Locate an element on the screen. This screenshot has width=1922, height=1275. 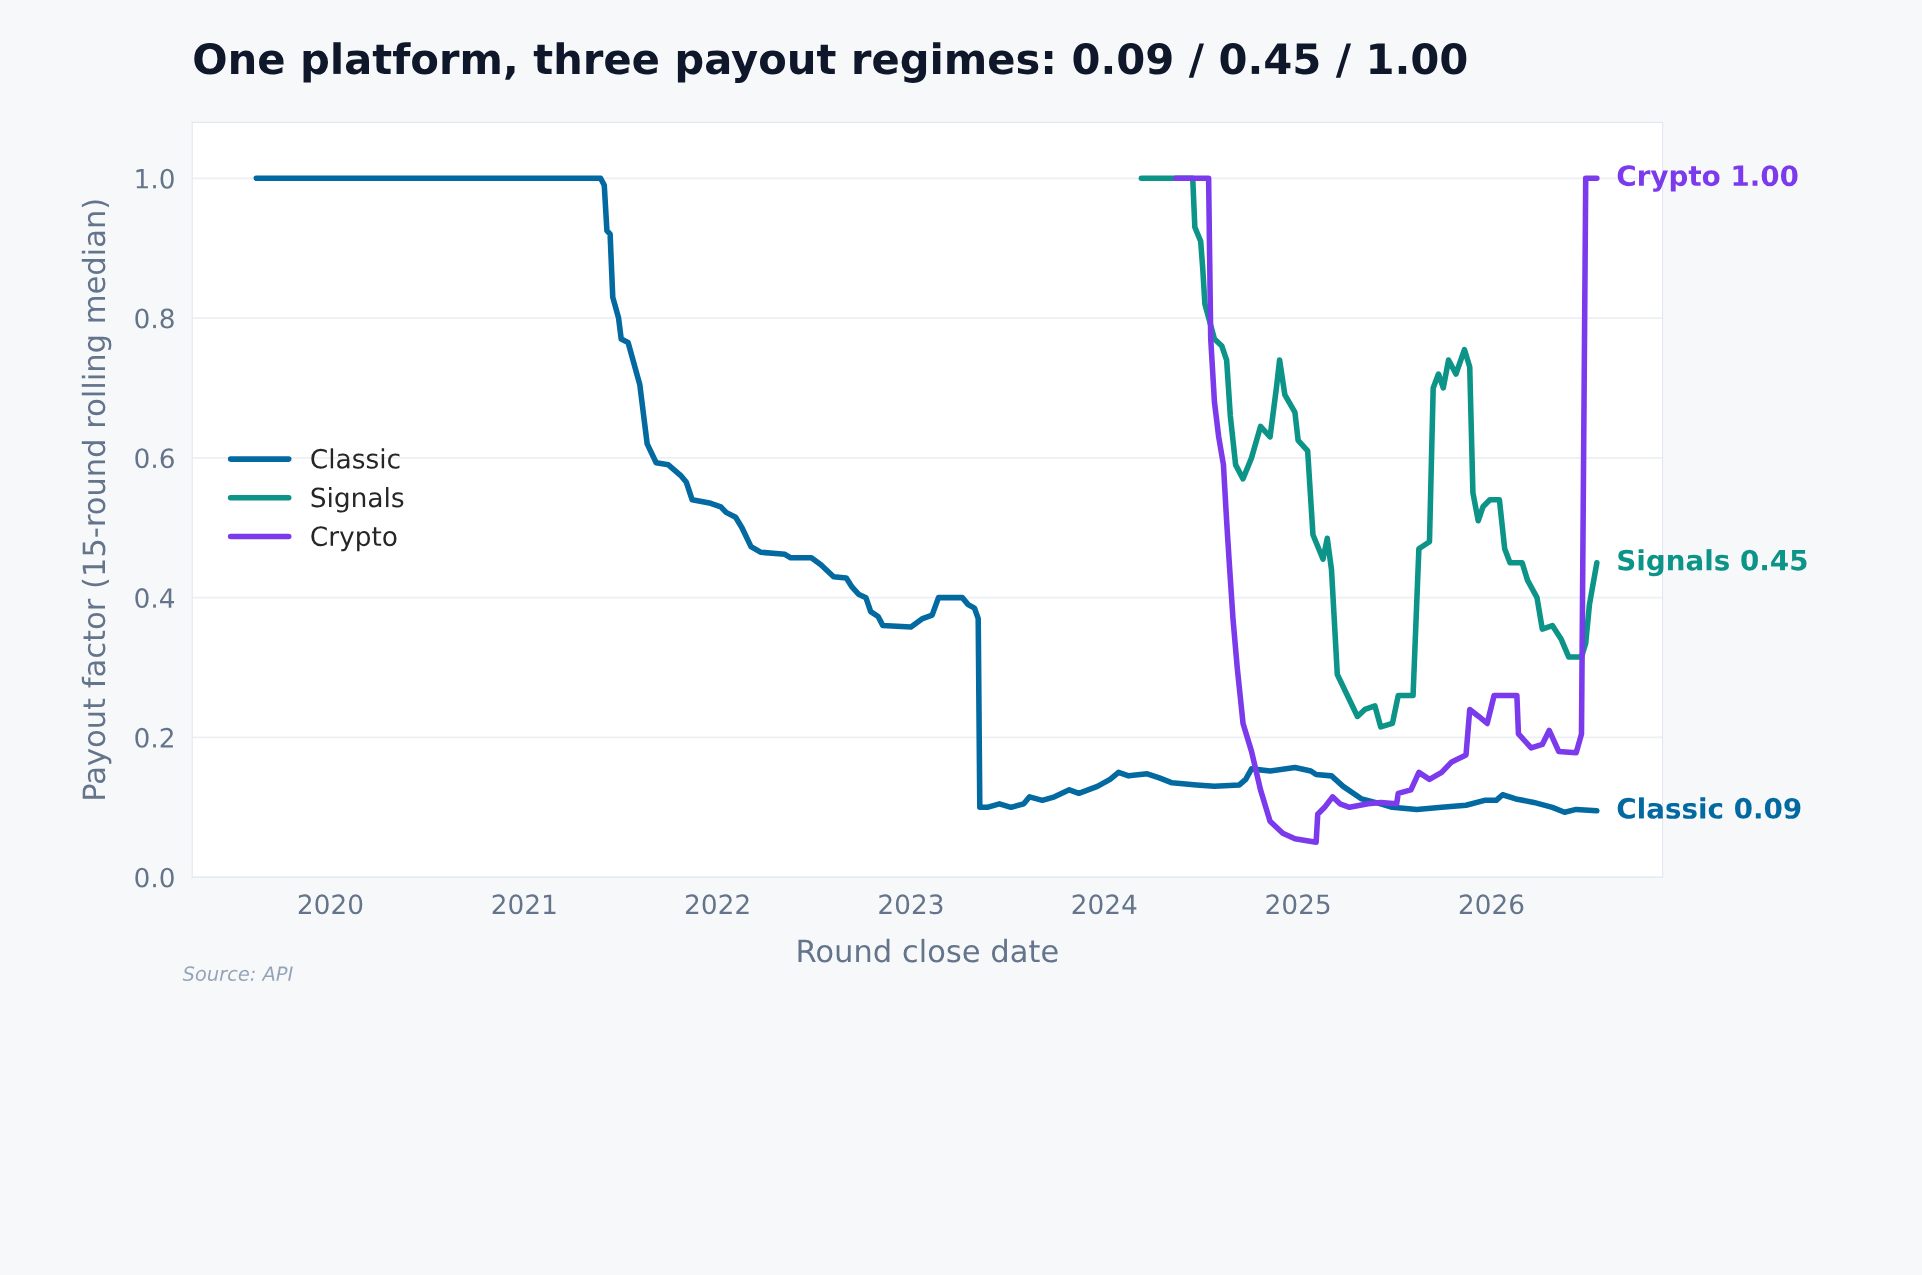
legend-label: Classic is located at coordinates (355, 458).